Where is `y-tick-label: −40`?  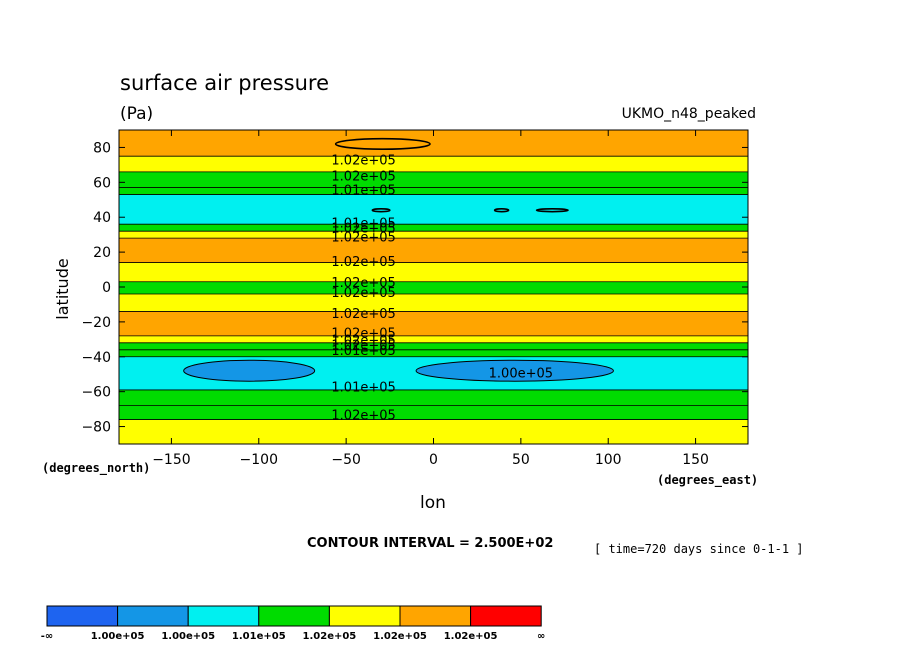 y-tick-label: −40 is located at coordinates (96, 358).